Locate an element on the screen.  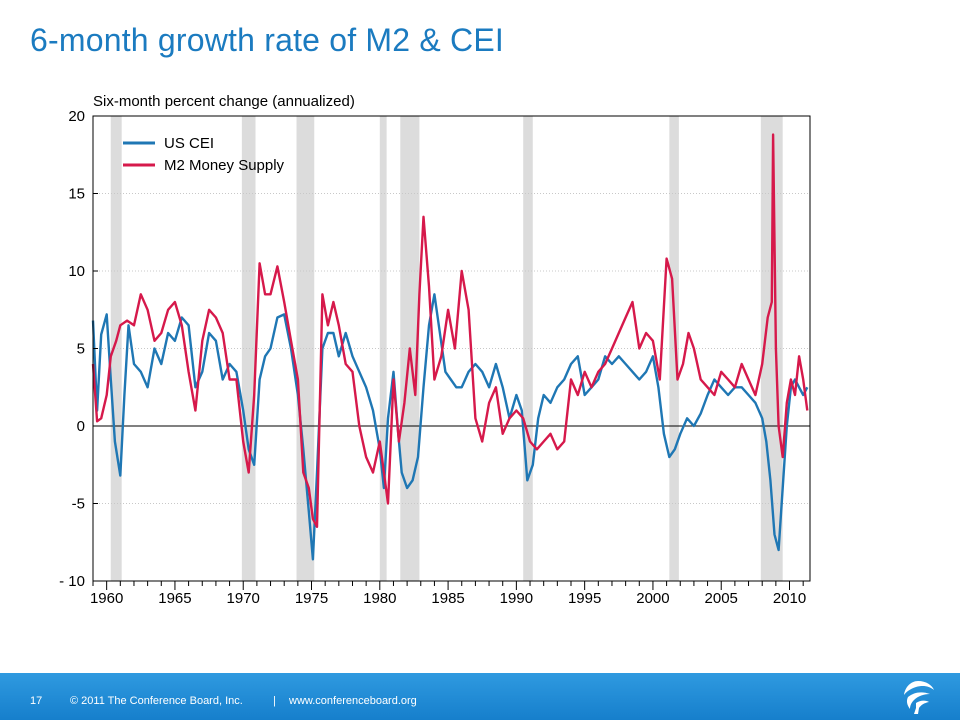
y-tick-label: 10 is located at coordinates (76, 271).